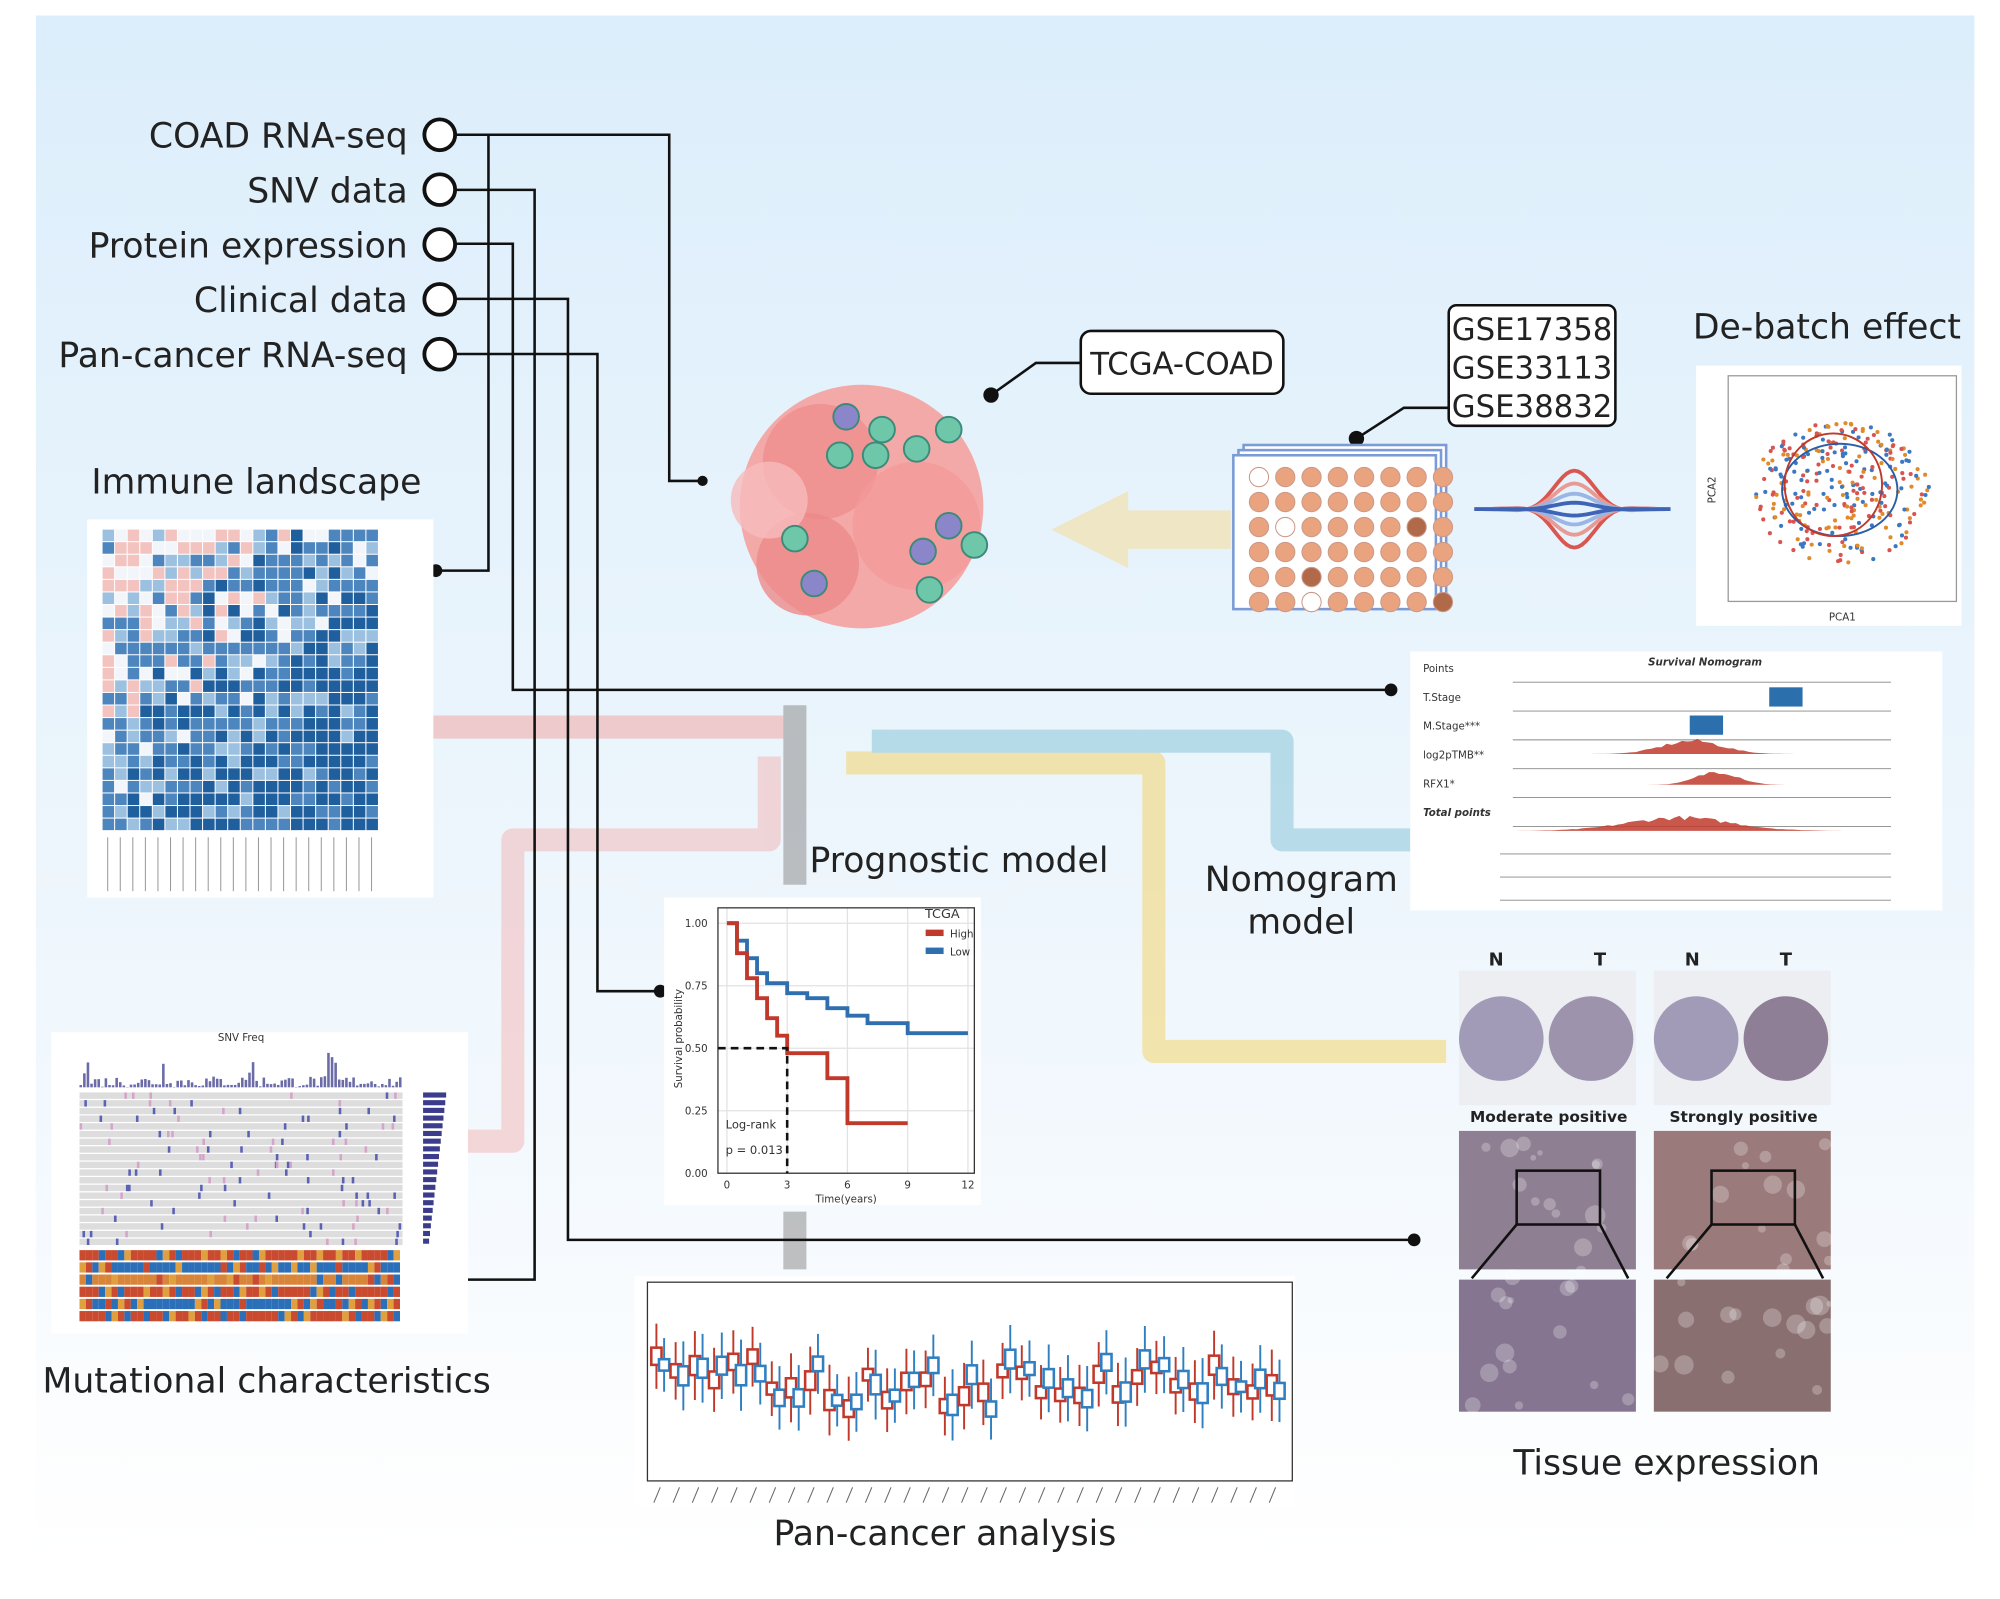 This screenshot has width=2000, height=1599. I want to click on input-label: COAD RNA-seq, so click(278, 137).